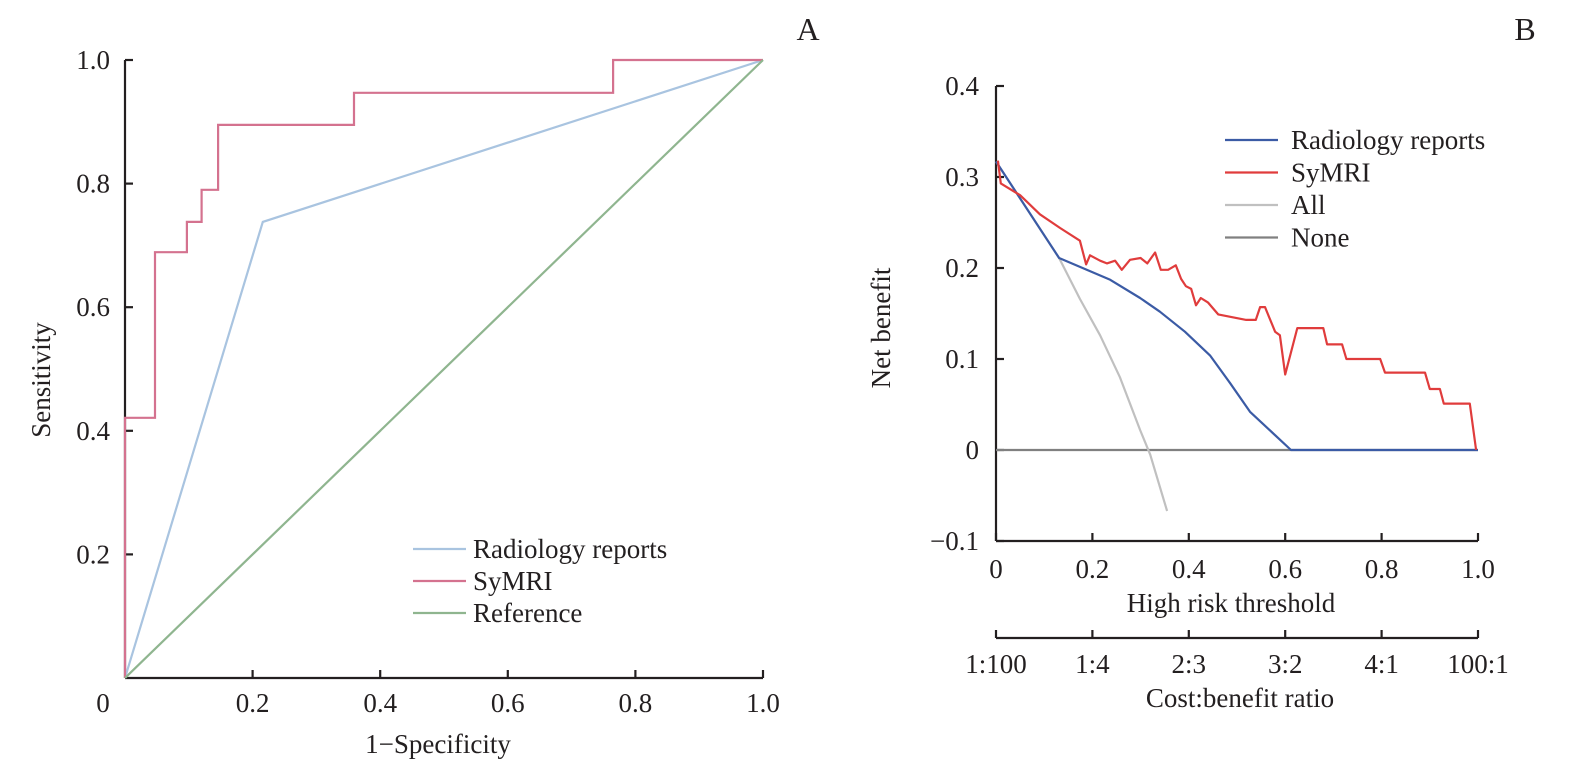  I want to click on roc-y-tick-label: 0.2, so click(93, 554).